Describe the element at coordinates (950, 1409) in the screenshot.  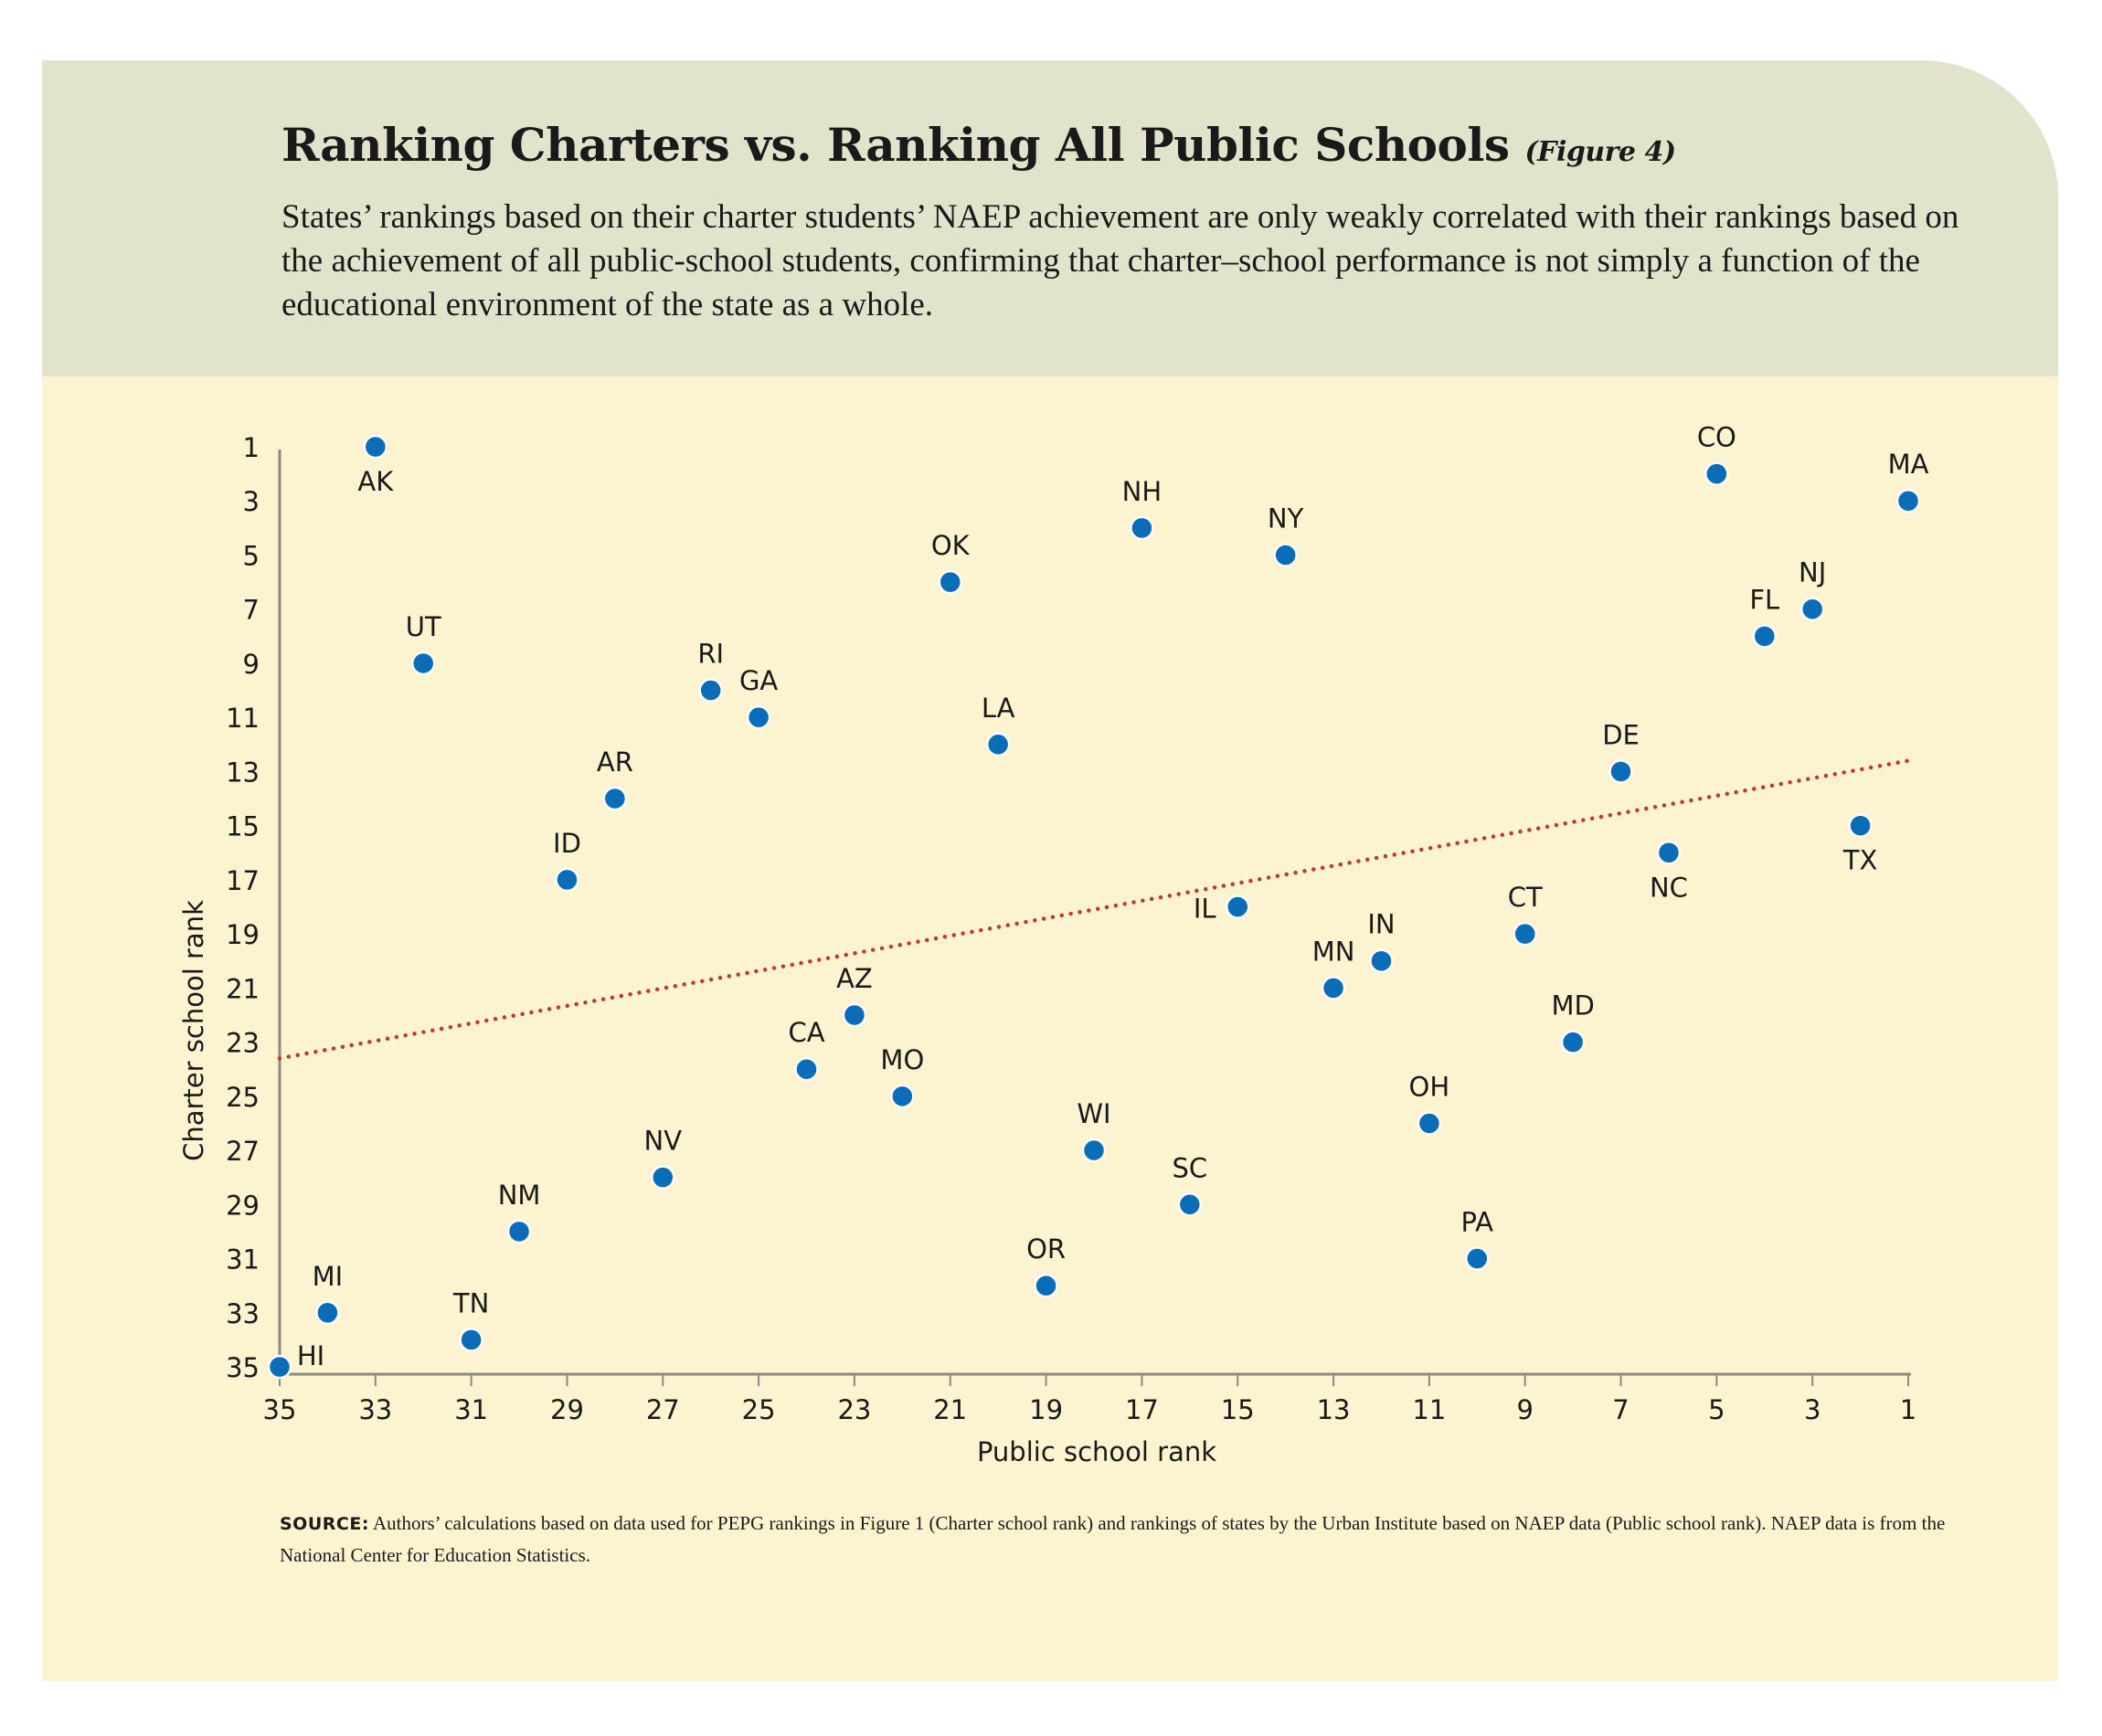
I see `x-tick-label: 21` at that location.